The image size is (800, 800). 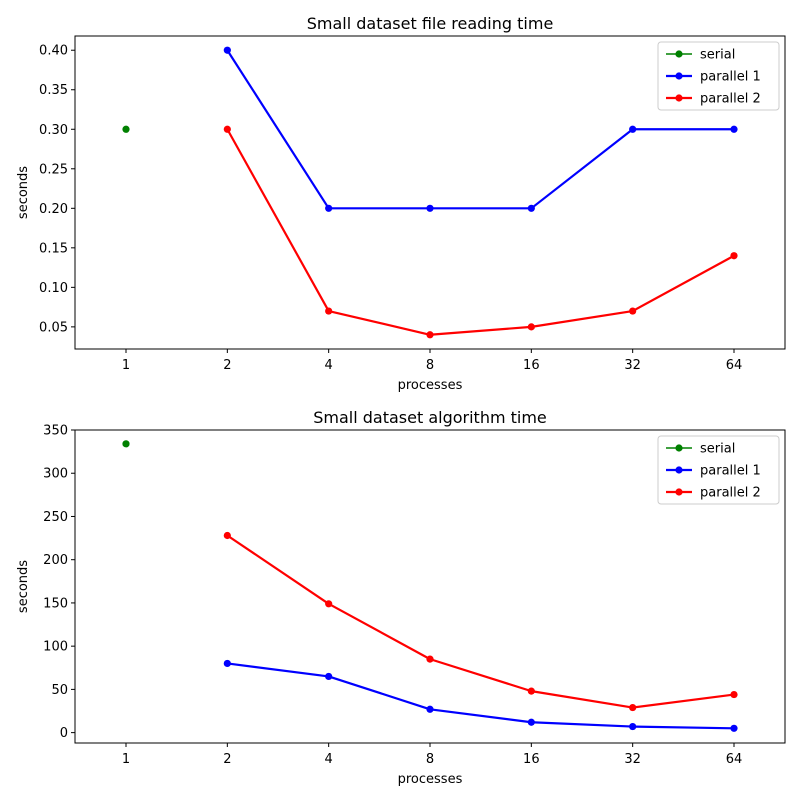 I want to click on y-tick-label: 50, so click(x=59, y=690).